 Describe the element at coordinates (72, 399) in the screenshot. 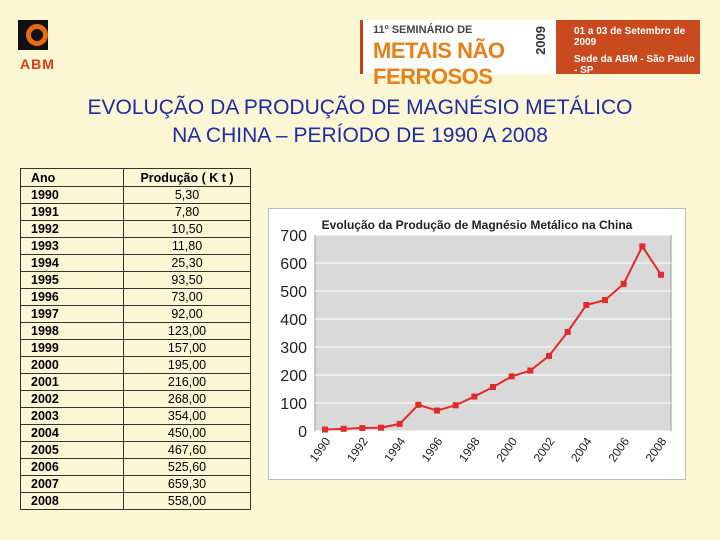

I see `year-cell: 2002` at that location.